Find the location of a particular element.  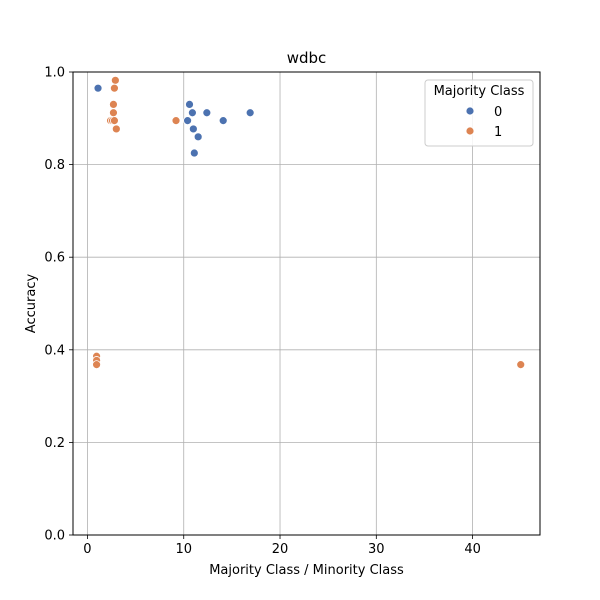

x-tick-label: 10 is located at coordinates (183, 549).